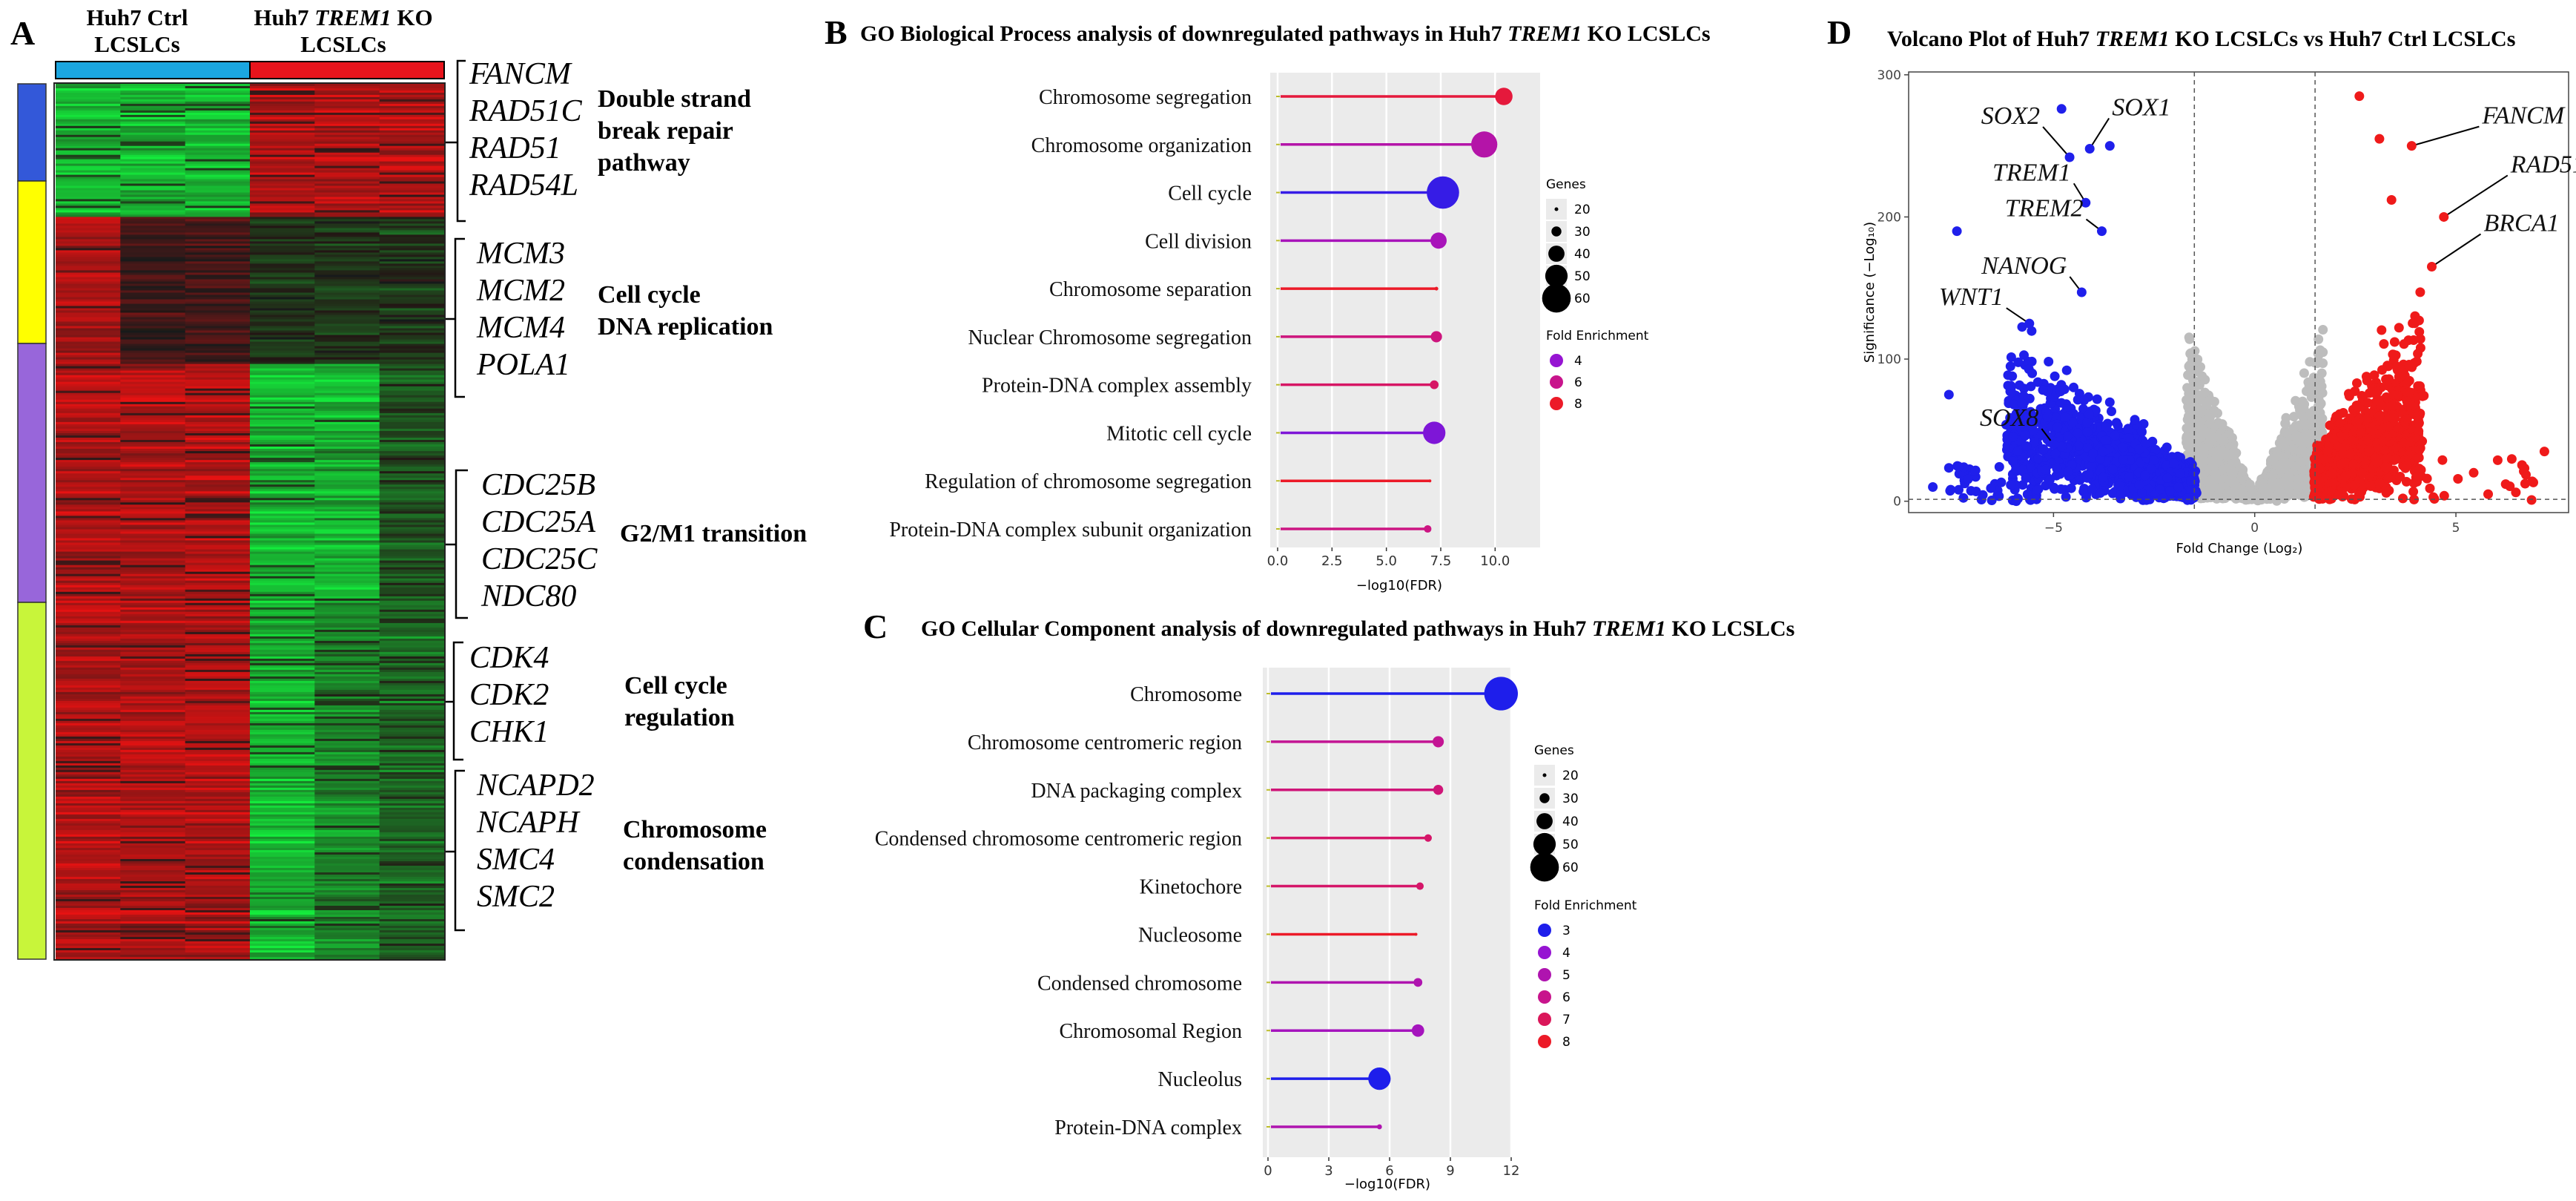 The height and width of the screenshot is (1201, 2576). Describe the element at coordinates (1450, 1171) in the screenshot. I see `x-tick-label: 9` at that location.